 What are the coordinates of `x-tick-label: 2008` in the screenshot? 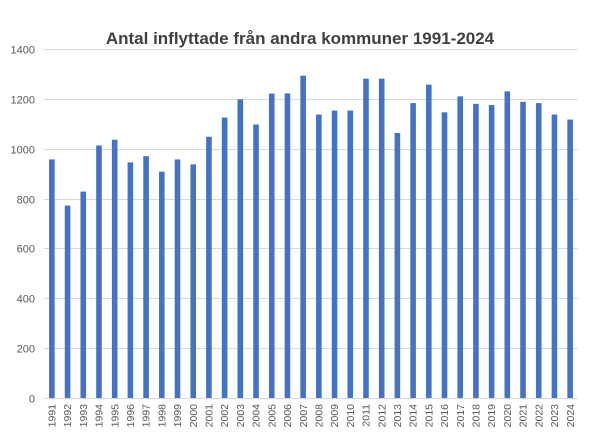 It's located at (319, 416).